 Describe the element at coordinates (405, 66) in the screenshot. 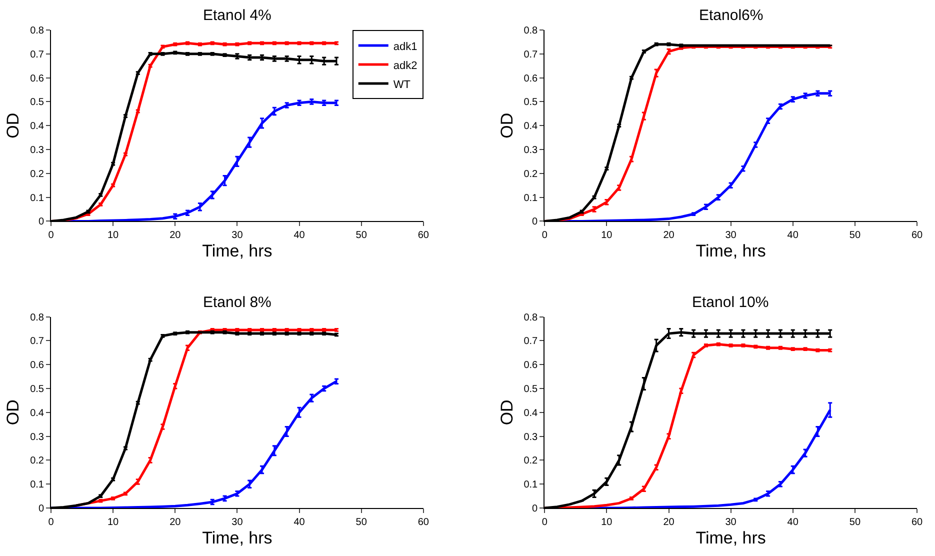

I see `legend-label: adk2` at that location.